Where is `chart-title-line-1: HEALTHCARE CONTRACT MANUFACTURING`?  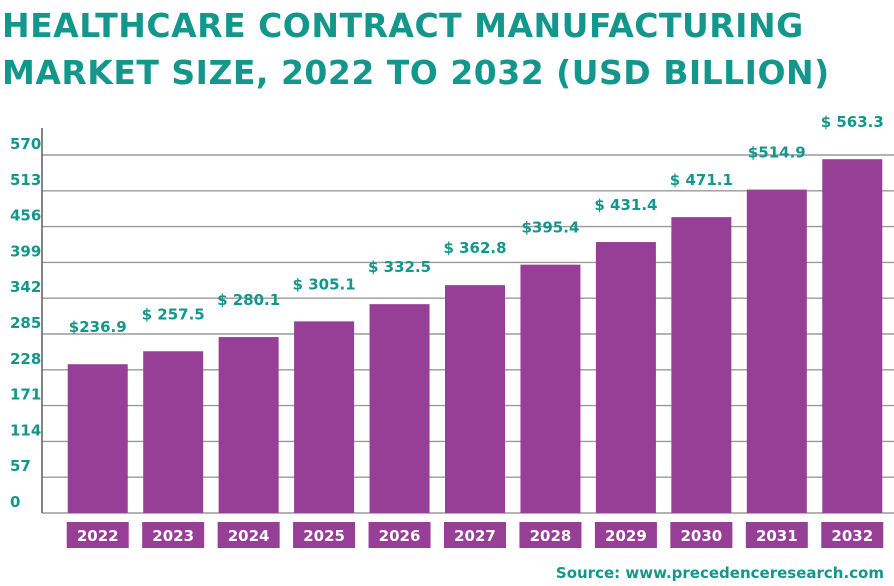
chart-title-line-1: HEALTHCARE CONTRACT MANUFACTURING is located at coordinates (403, 25).